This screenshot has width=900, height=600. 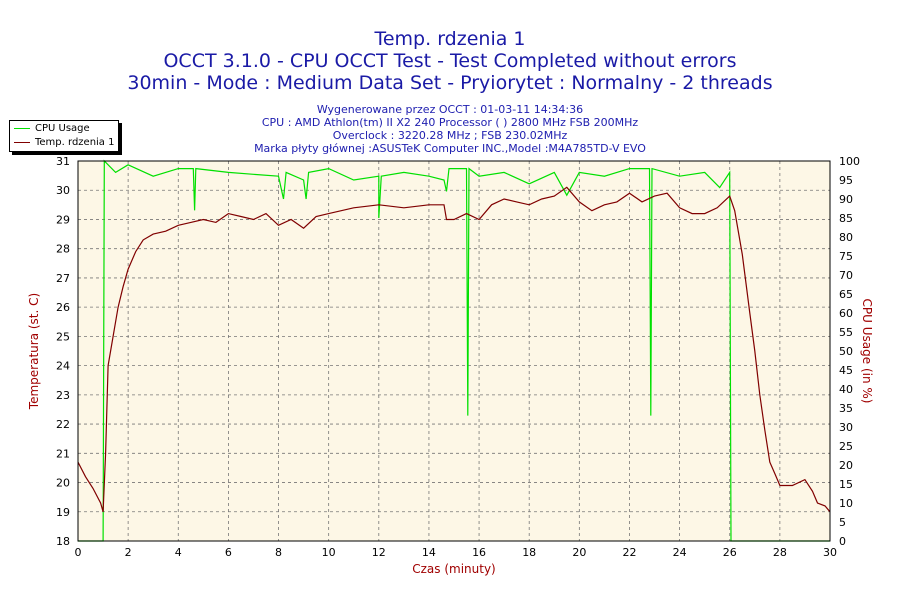 What do you see at coordinates (63, 512) in the screenshot?
I see `y-left-tick-label: 19` at bounding box center [63, 512].